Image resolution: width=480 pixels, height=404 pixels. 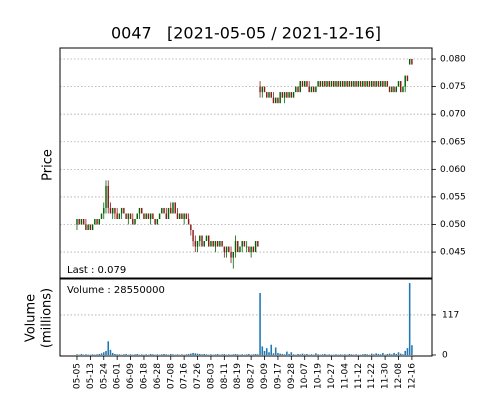 What do you see at coordinates (31, 318) in the screenshot?
I see `volume-axis-label: Volume` at bounding box center [31, 318].